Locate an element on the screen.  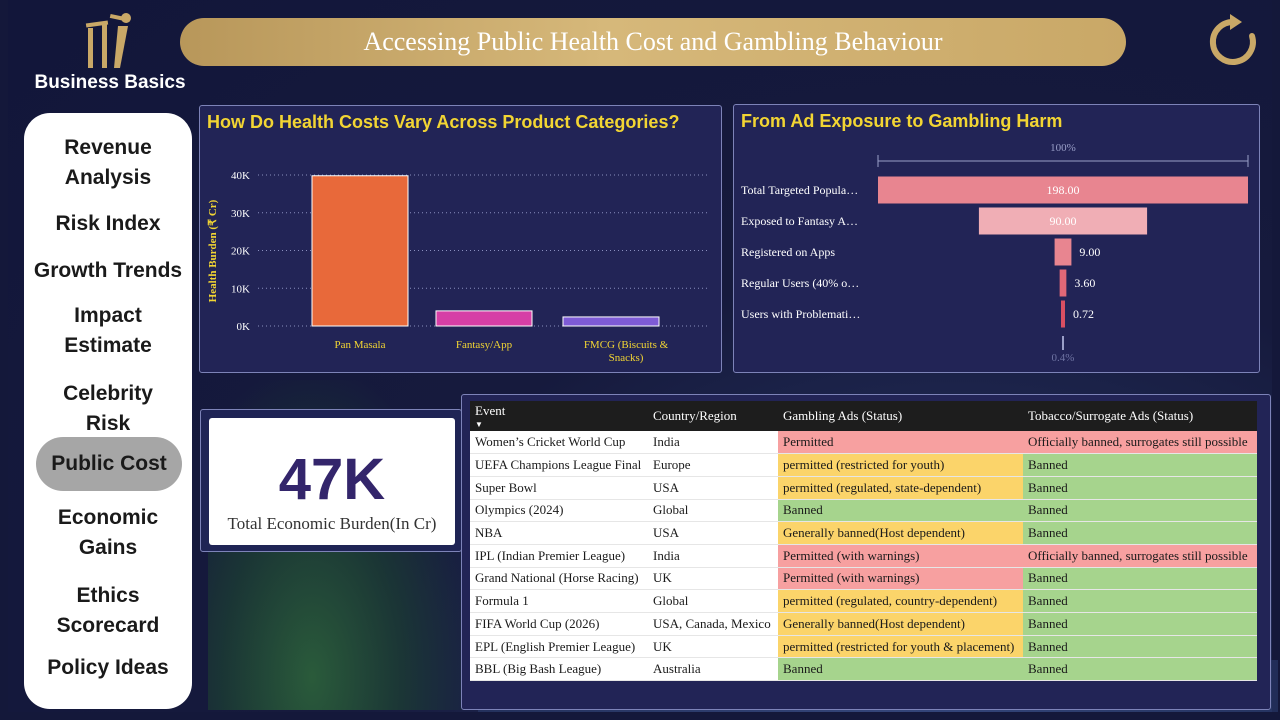
y-axis-label: Health Burden (₹ Cr) is located at coordinates (213, 250).